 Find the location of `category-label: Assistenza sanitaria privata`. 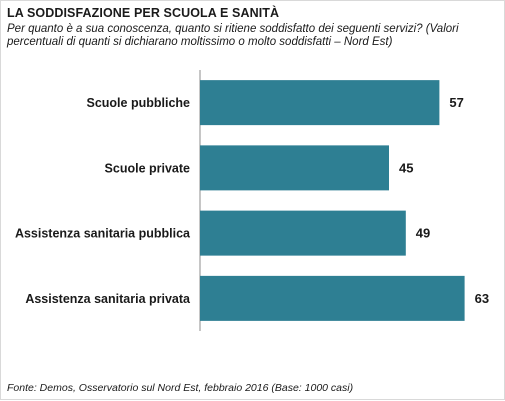

category-label: Assistenza sanitaria privata is located at coordinates (108, 299).